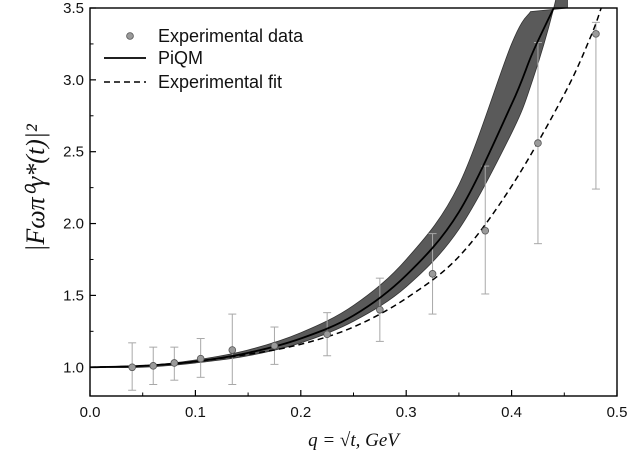 This screenshot has width=644, height=459. What do you see at coordinates (90, 412) in the screenshot?
I see `x-tick-label: 0.0` at bounding box center [90, 412].